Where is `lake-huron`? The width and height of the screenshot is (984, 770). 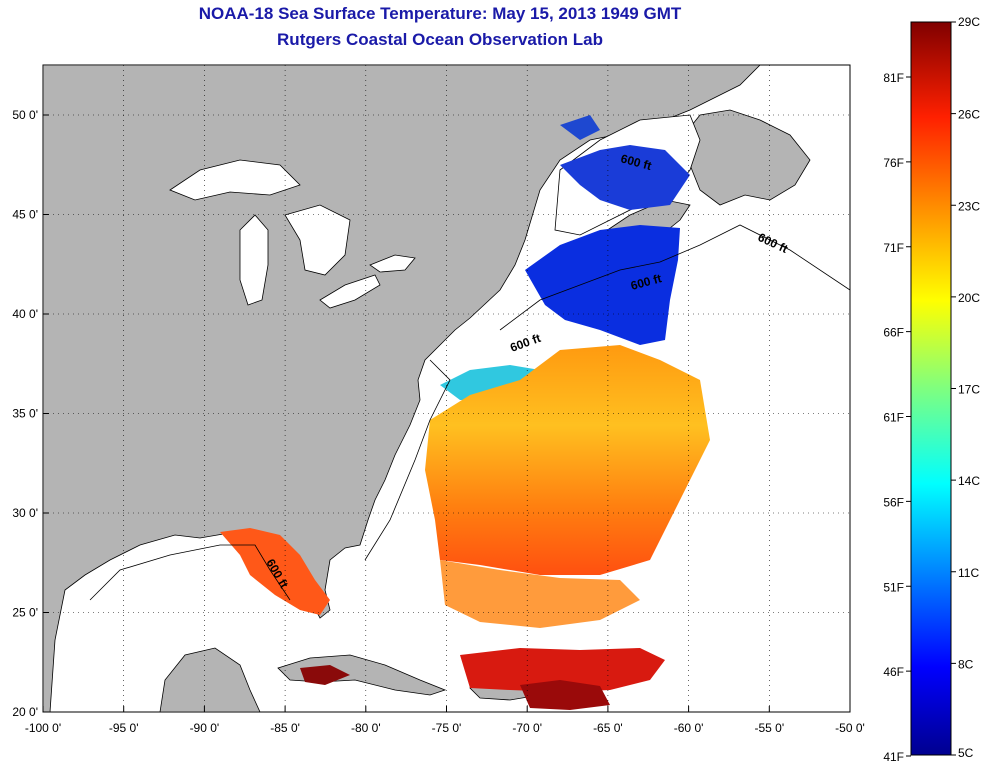 lake-huron is located at coordinates (317, 240).